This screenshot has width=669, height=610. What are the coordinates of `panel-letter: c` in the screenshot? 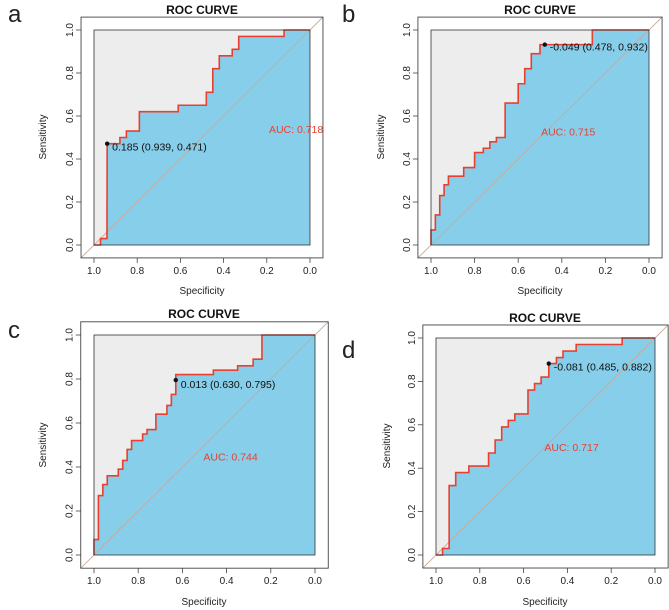 It's located at (14, 330).